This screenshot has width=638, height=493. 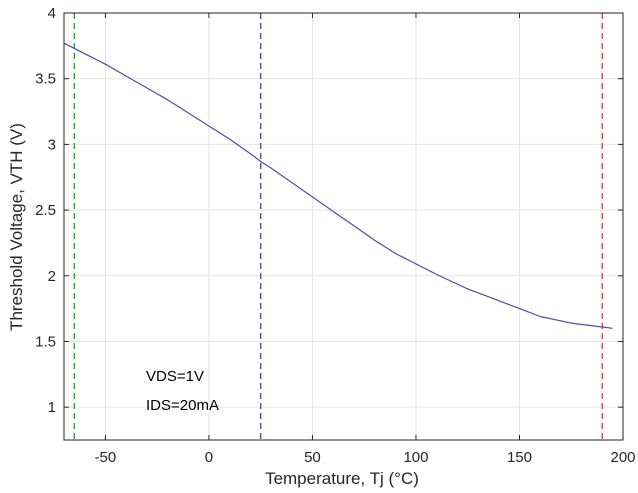 What do you see at coordinates (106, 457) in the screenshot?
I see `x-tick-label: -50` at bounding box center [106, 457].